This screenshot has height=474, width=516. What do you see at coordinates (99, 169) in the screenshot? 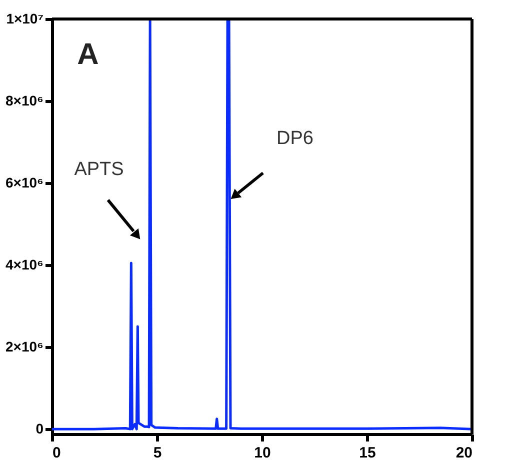
I see `annotation: APTS` at bounding box center [99, 169].